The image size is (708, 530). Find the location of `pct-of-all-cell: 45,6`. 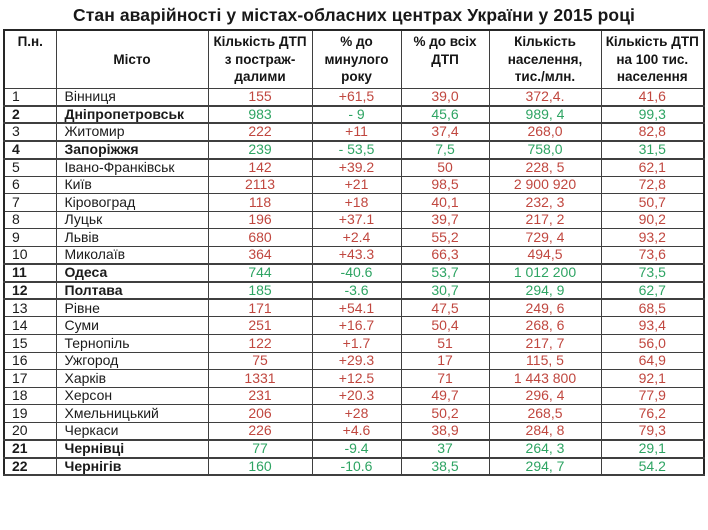

pct-of-all-cell: 45,6 is located at coordinates (445, 114).